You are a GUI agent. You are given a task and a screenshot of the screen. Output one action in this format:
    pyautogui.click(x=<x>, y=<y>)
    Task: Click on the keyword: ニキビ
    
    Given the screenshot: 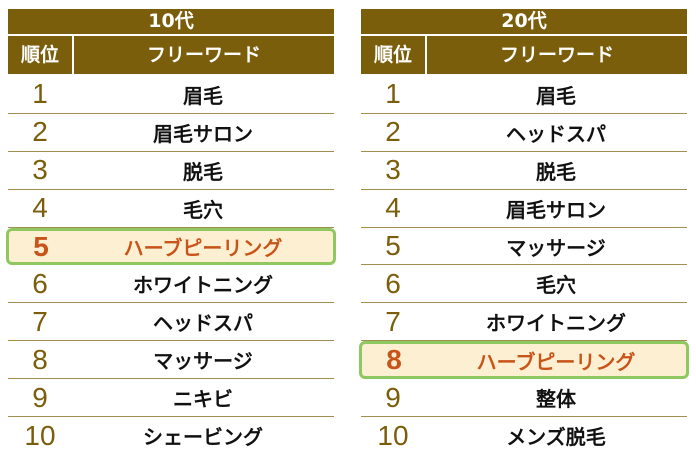 What is the action you would take?
    pyautogui.click(x=203, y=399)
    